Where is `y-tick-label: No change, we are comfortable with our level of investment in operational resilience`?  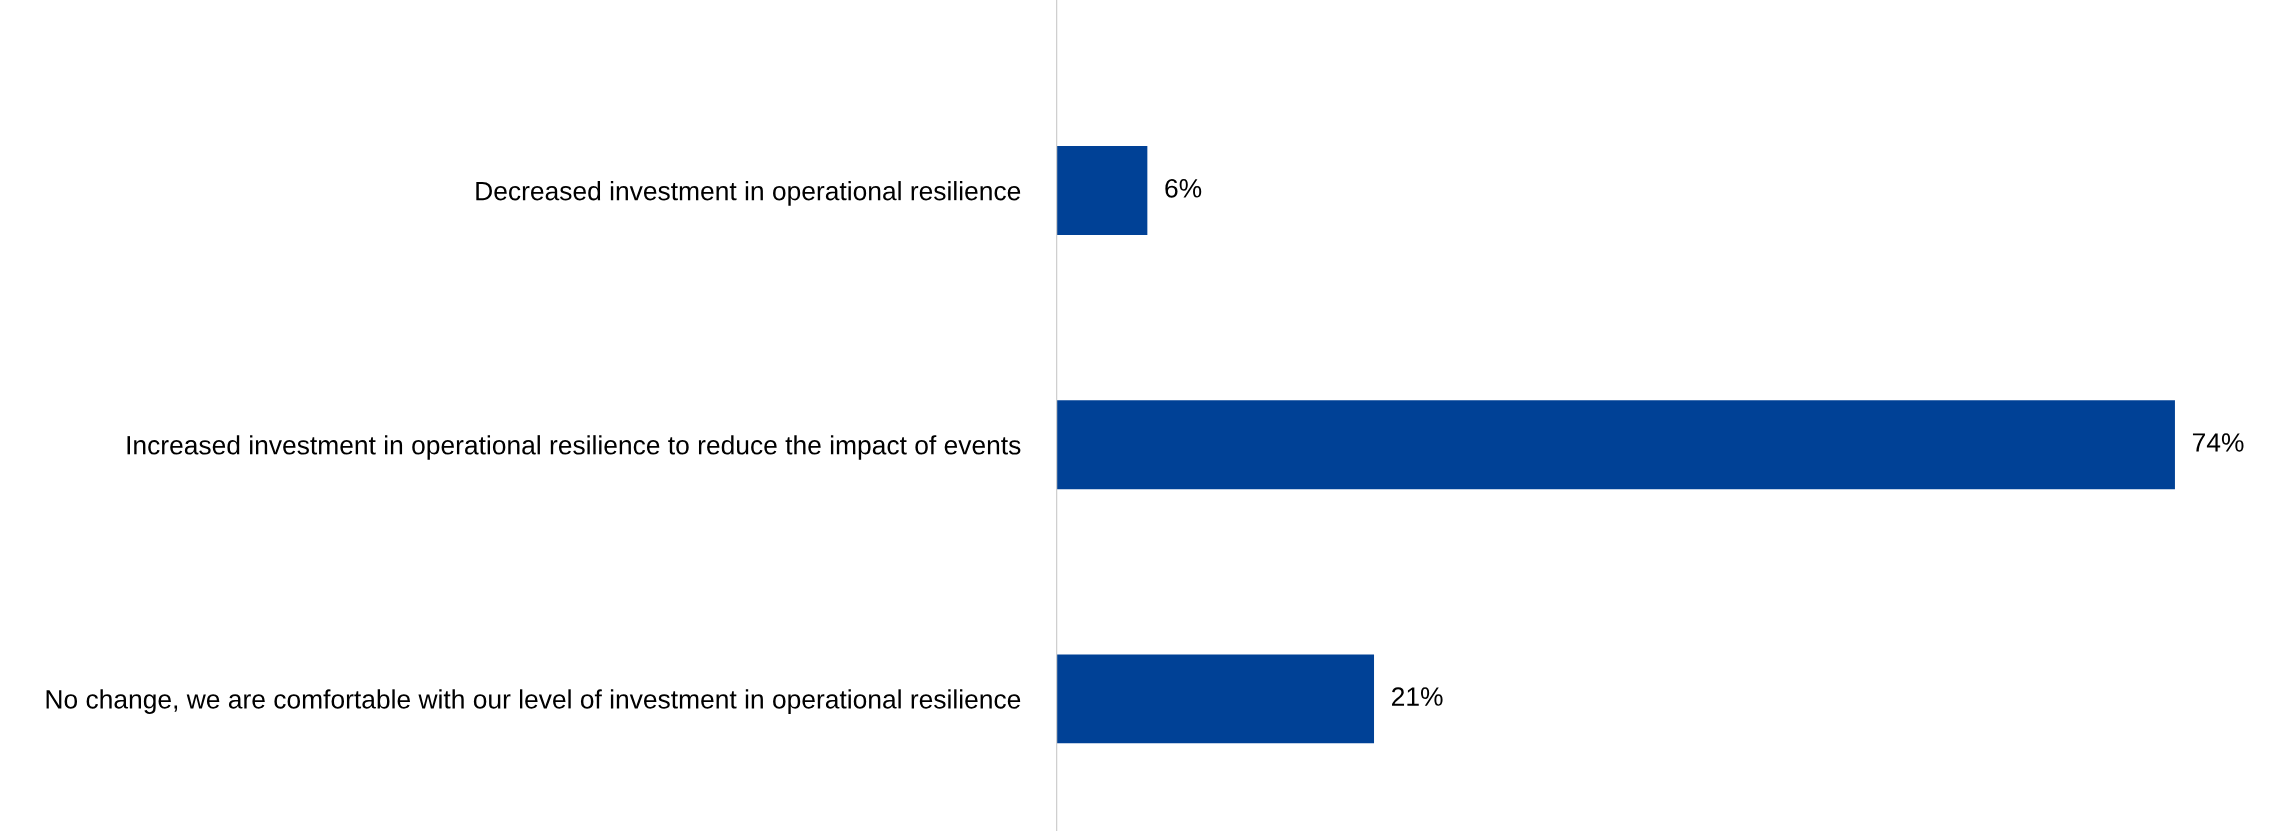 y-tick-label: No change, we are comfortable with our level of investment in operational resilience is located at coordinates (533, 701).